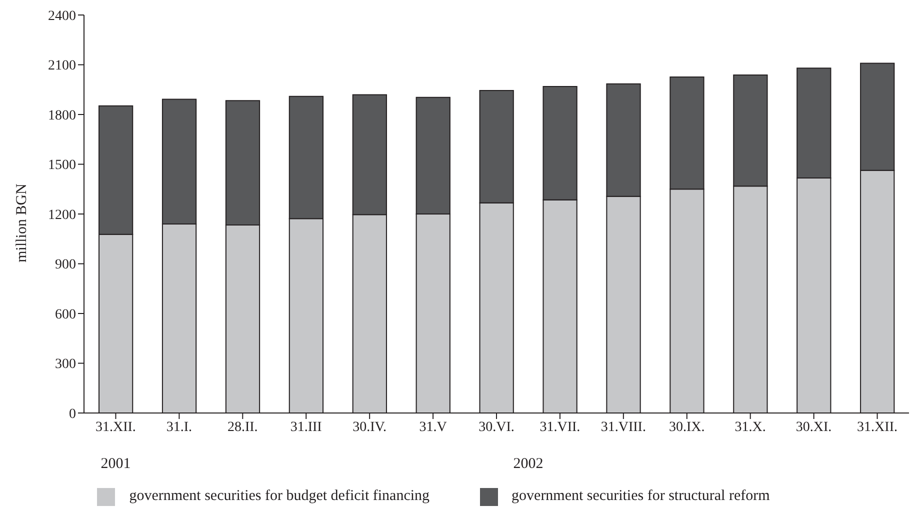 This screenshot has height=509, width=918. What do you see at coordinates (306, 427) in the screenshot?
I see `x-tick-label: 31.III` at bounding box center [306, 427].